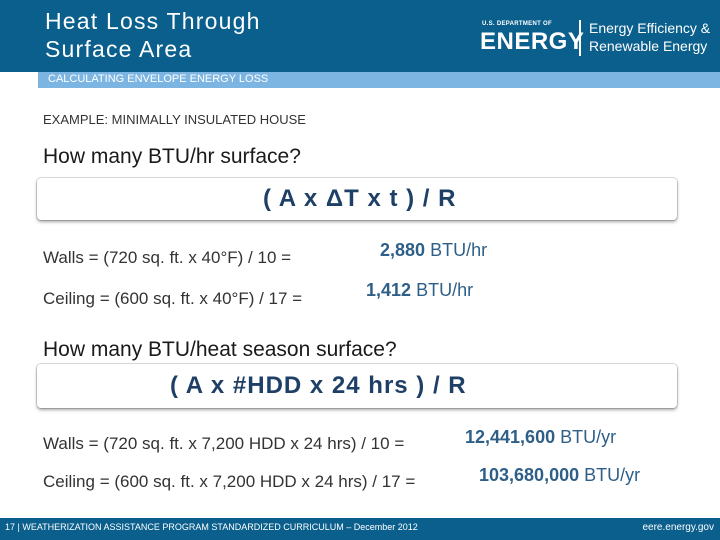 The image size is (720, 540). I want to click on title-line-2: Surface Area, so click(119, 49).